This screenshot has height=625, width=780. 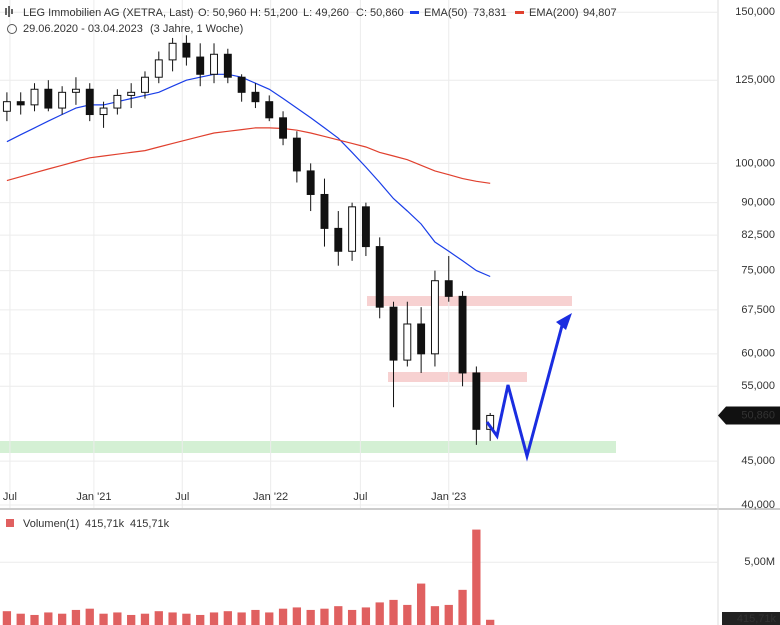 What do you see at coordinates (326, 13) in the screenshot?
I see `ohlc: L: 49,260` at bounding box center [326, 13].